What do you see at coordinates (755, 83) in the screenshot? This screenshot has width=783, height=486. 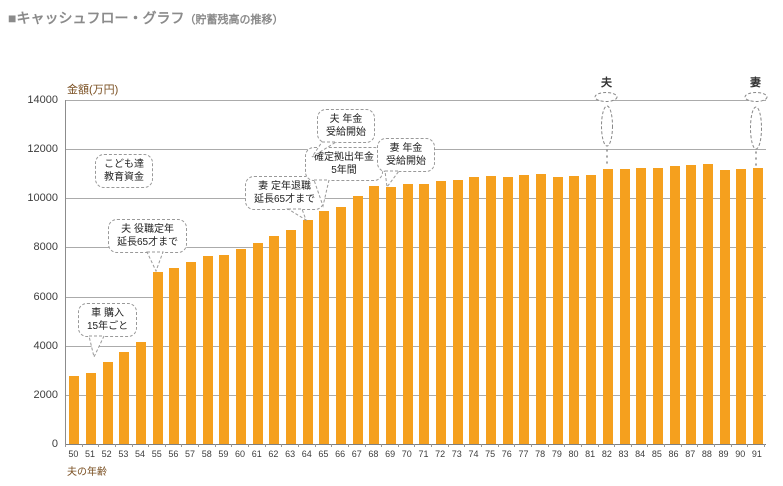 I see `wife-lifespan-label: 妻` at bounding box center [755, 83].